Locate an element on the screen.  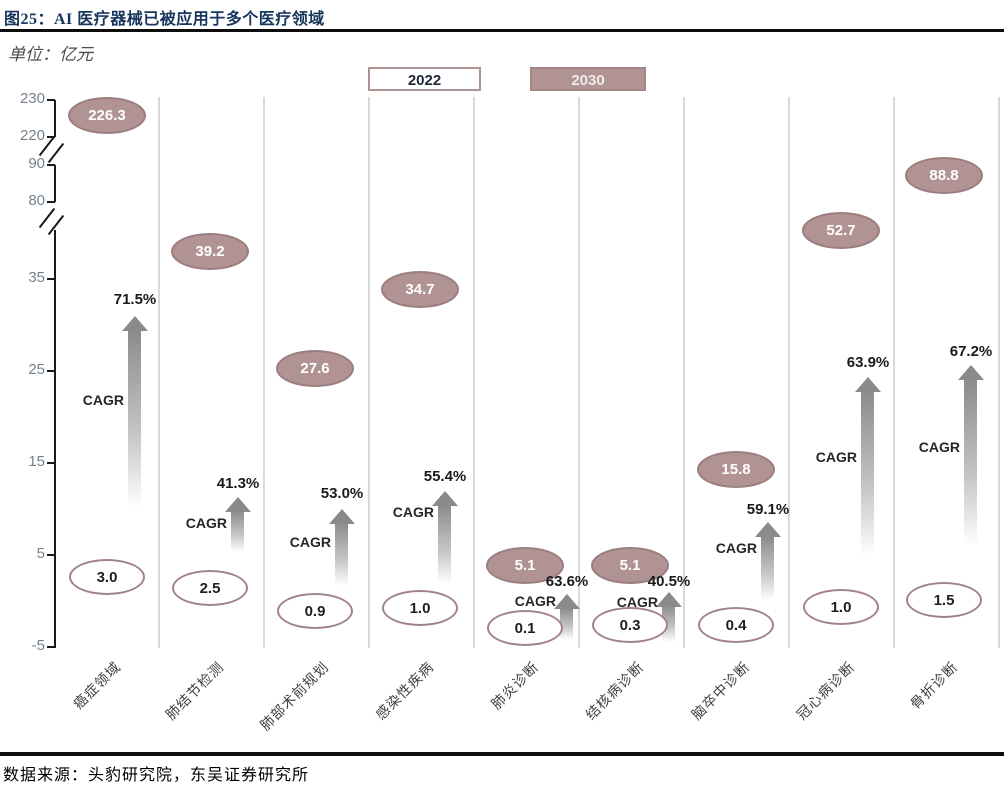
title-divider is located at coordinates (502, 30).